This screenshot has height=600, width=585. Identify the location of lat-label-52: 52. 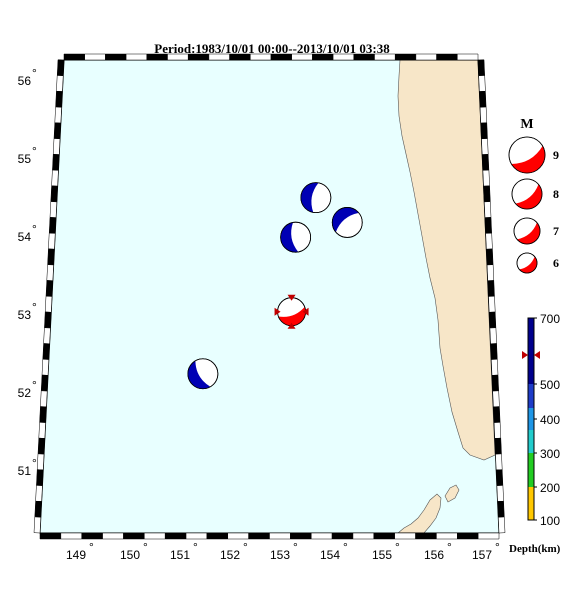
(25, 393).